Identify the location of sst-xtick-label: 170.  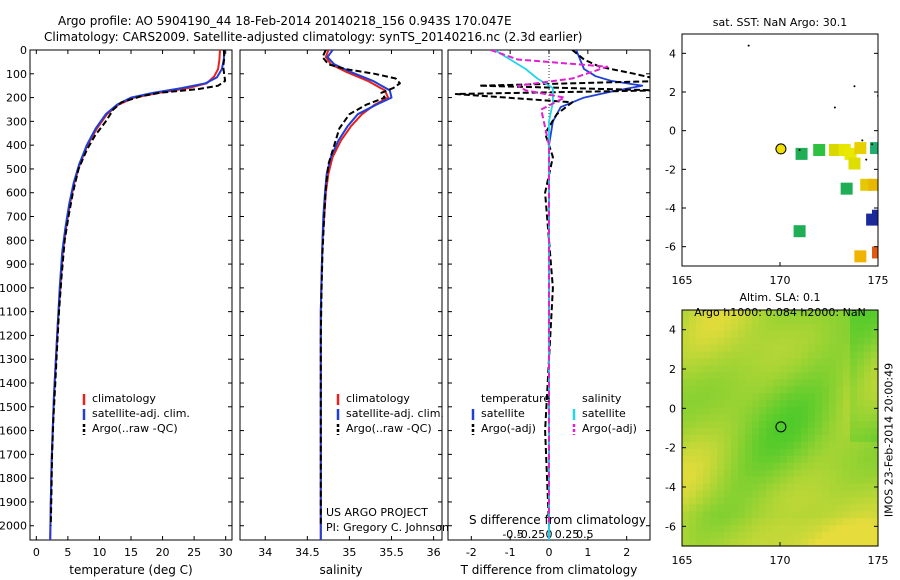
(780, 280).